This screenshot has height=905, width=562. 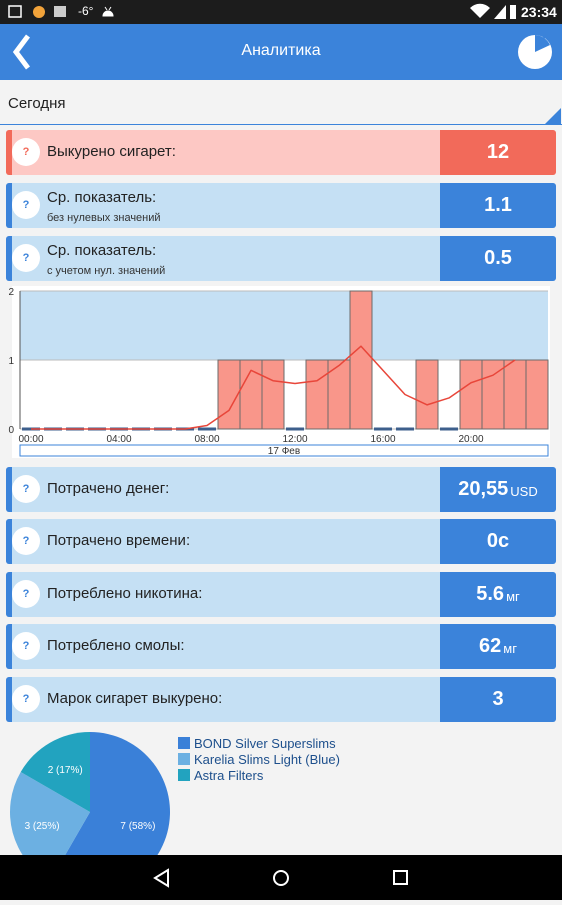 I want to click on stat-value: 0с, so click(x=498, y=541).